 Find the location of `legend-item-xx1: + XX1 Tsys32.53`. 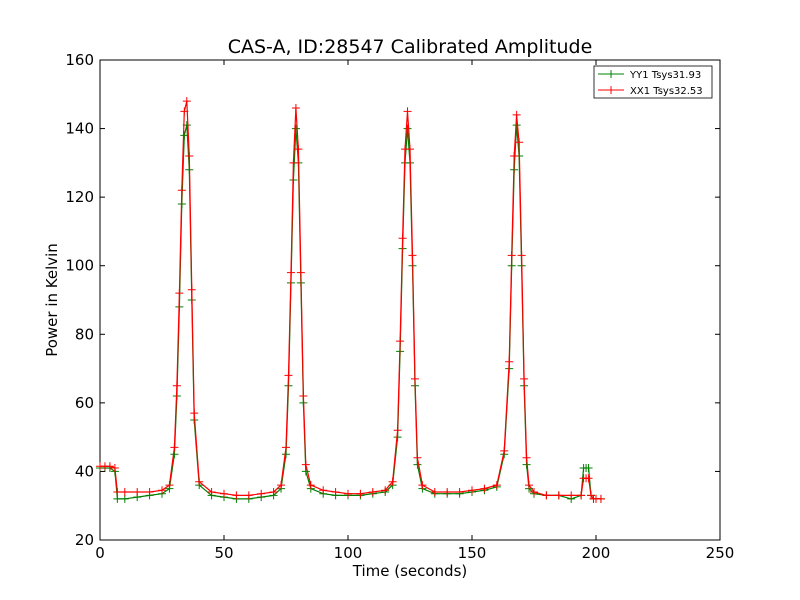

legend-item-xx1: + XX1 Tsys32.53 is located at coordinates (650, 90).